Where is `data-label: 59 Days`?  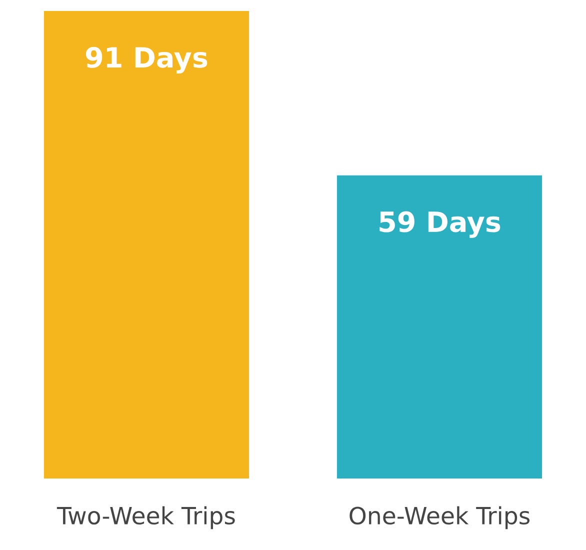 data-label: 59 Days is located at coordinates (440, 224).